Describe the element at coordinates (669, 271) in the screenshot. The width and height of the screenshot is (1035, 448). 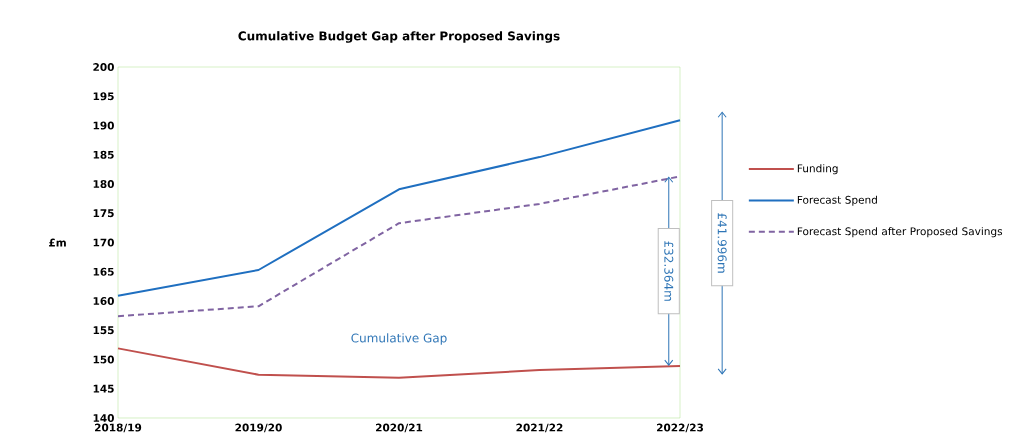
I see `annotation: £32.364m` at that location.